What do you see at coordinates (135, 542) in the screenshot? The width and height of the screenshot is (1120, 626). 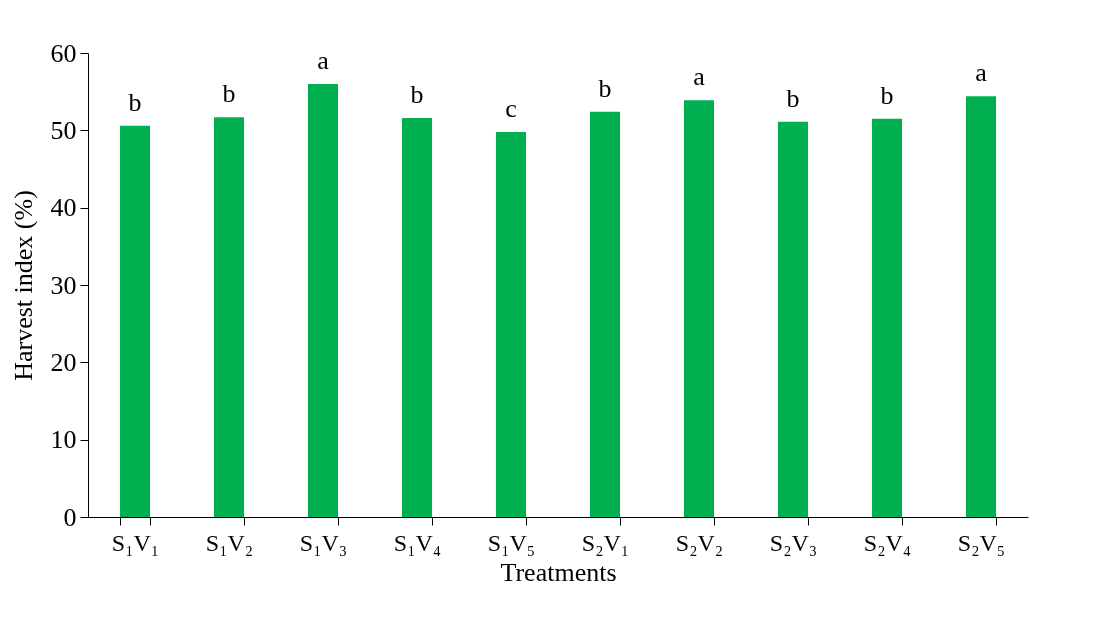 I see `x-tick-label: S₁V₁` at bounding box center [135, 542].